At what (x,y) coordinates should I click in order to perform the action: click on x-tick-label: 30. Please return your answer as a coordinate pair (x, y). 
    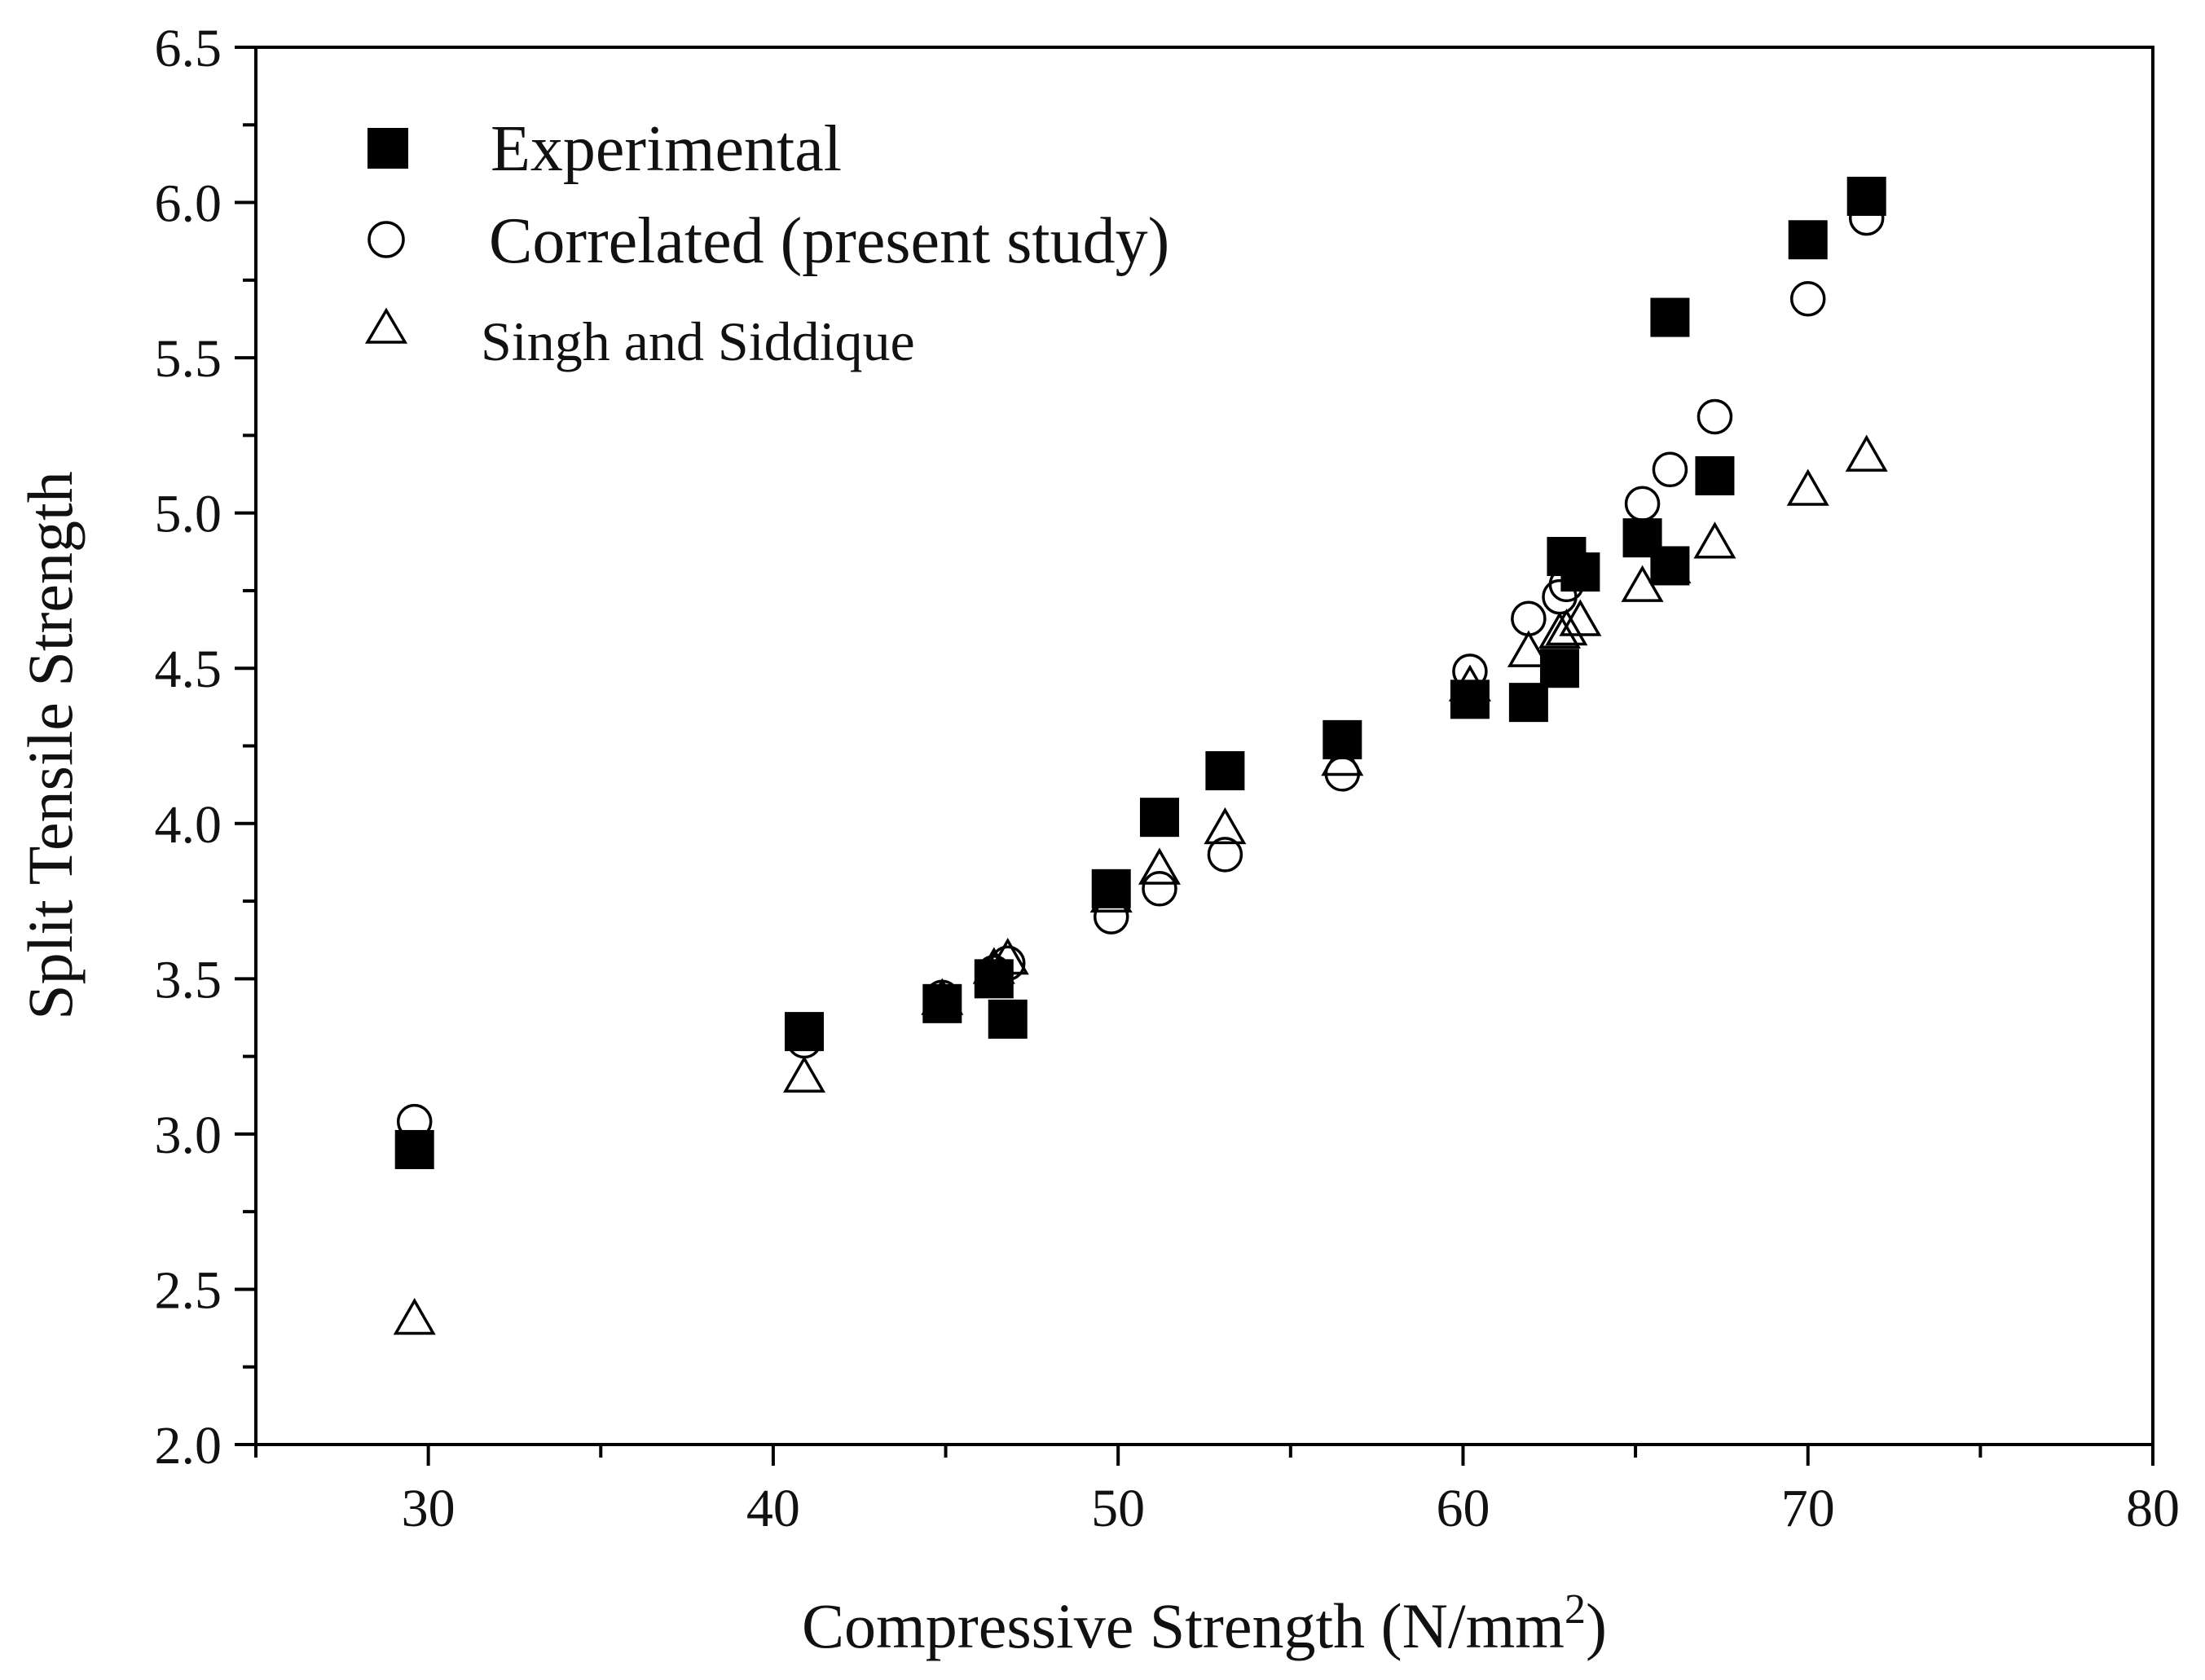
    Looking at the image, I should click on (429, 1509).